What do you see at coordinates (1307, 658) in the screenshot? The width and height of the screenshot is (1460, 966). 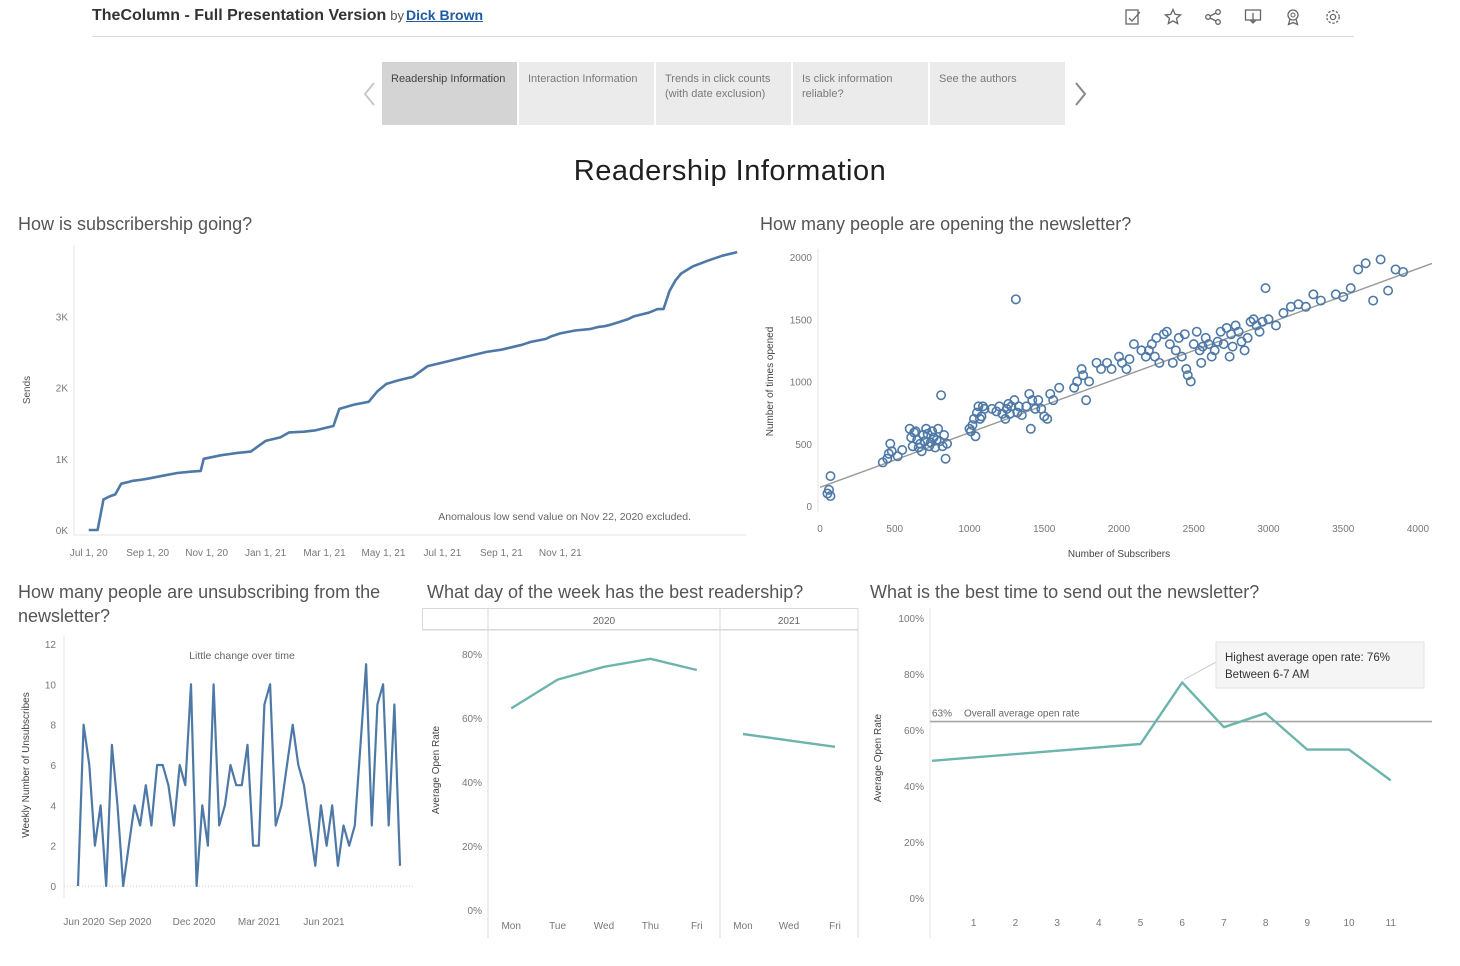 I see `tooltip-line-1: Highest average open rate: 76%` at bounding box center [1307, 658].